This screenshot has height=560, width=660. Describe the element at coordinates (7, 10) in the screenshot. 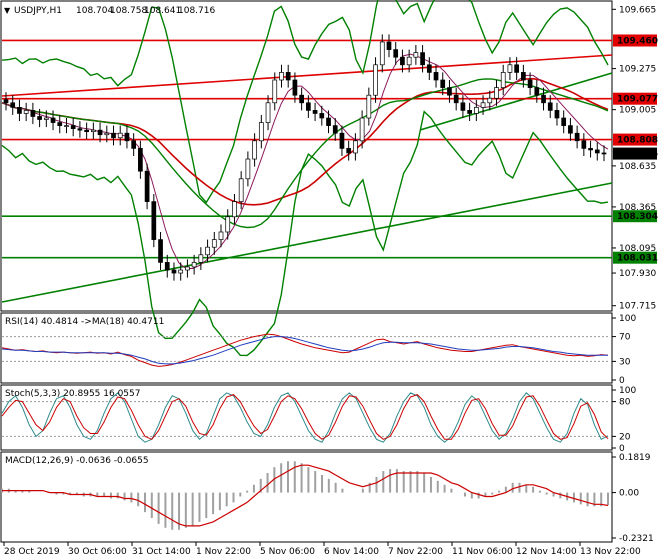

I see `collapse-arrow-icon: ▼` at that location.